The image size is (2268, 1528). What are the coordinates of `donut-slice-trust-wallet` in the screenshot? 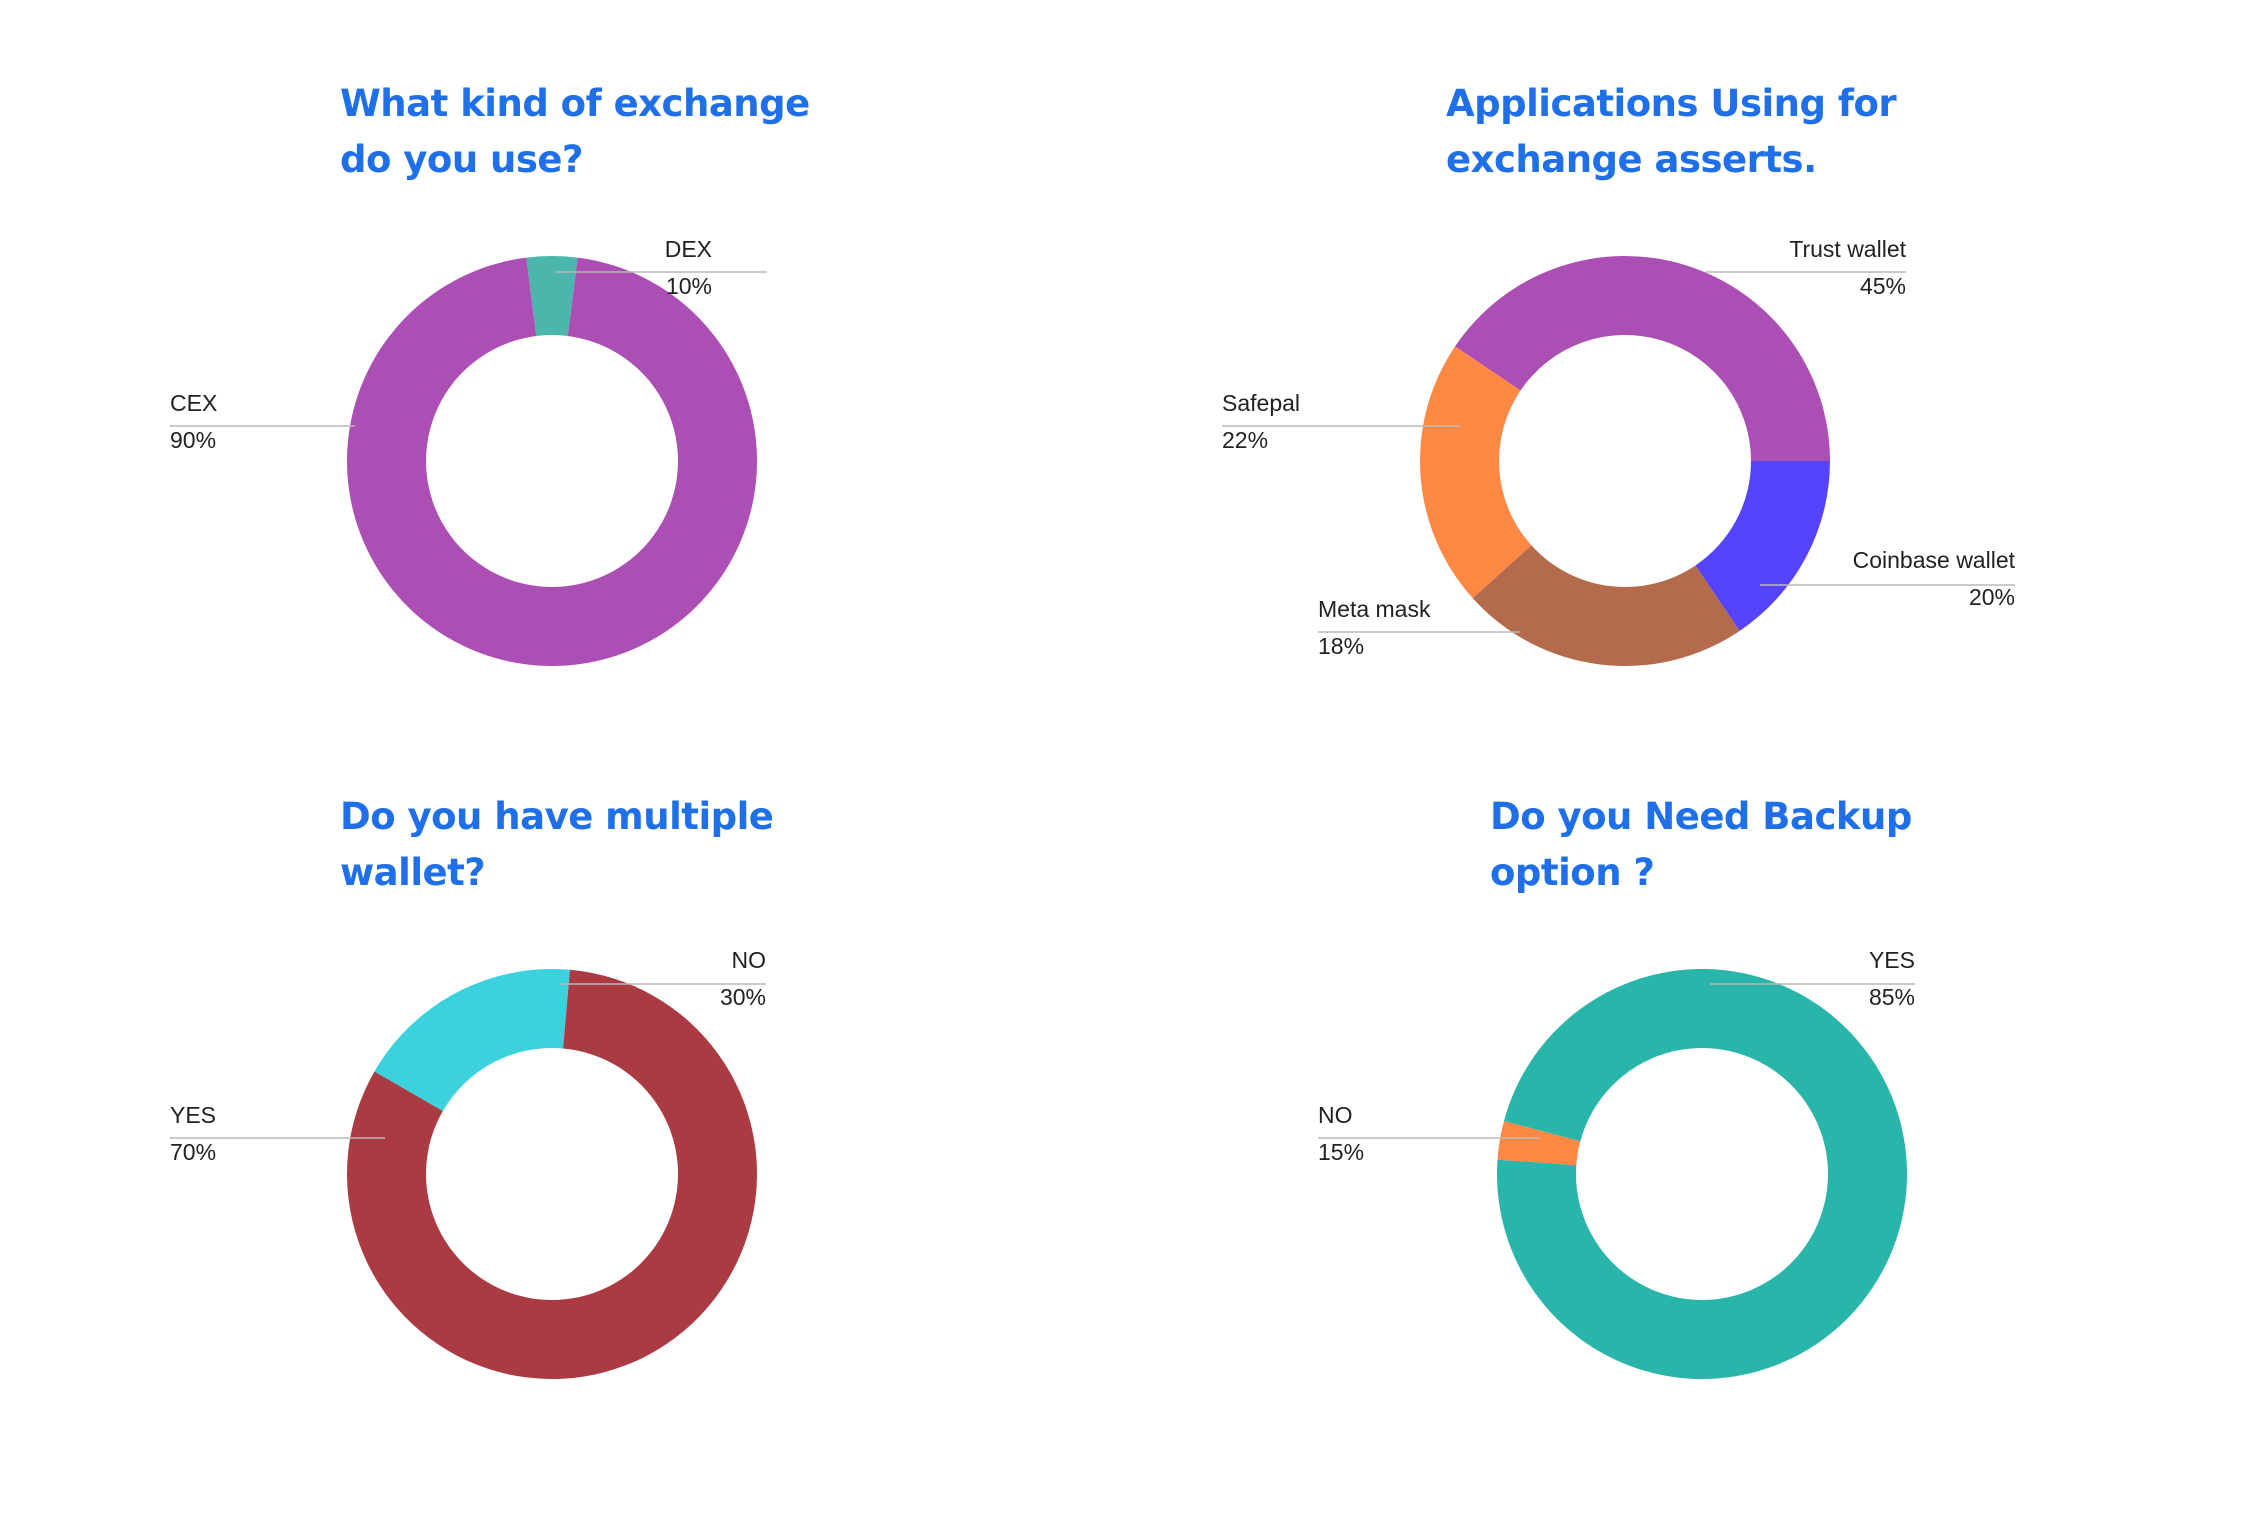 It's located at (1642, 358).